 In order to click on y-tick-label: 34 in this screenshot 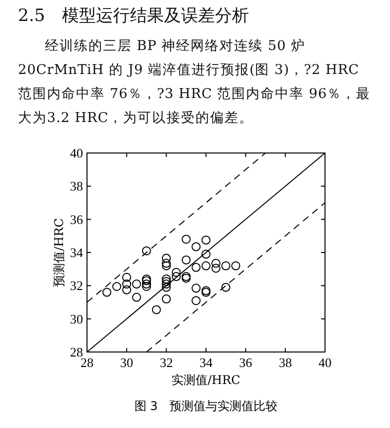, I will do `click(77, 252)`.